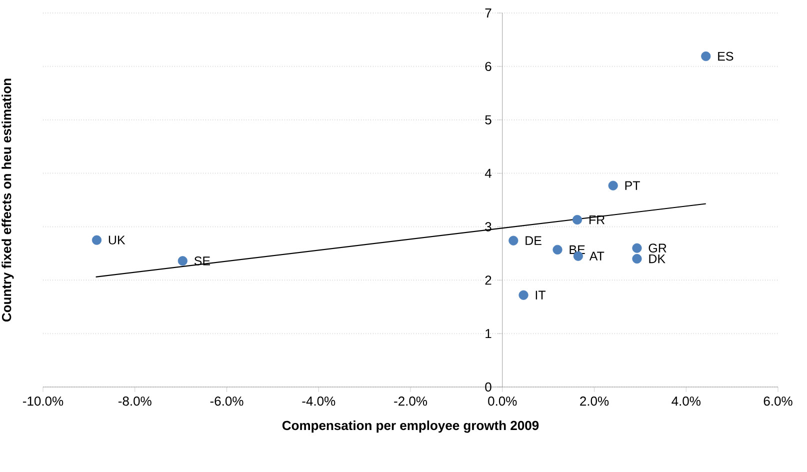 This screenshot has width=807, height=472. What do you see at coordinates (410, 426) in the screenshot?
I see `x-axis-title: Compensation per employee growth 2009` at bounding box center [410, 426].